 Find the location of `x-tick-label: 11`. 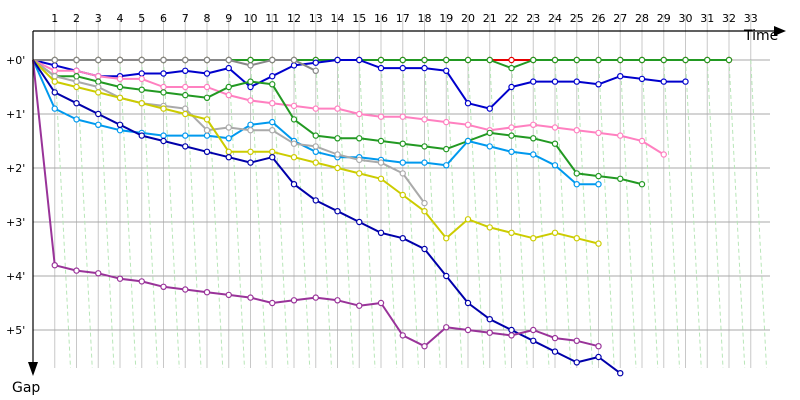

x-tick-label: 11 is located at coordinates (272, 18).